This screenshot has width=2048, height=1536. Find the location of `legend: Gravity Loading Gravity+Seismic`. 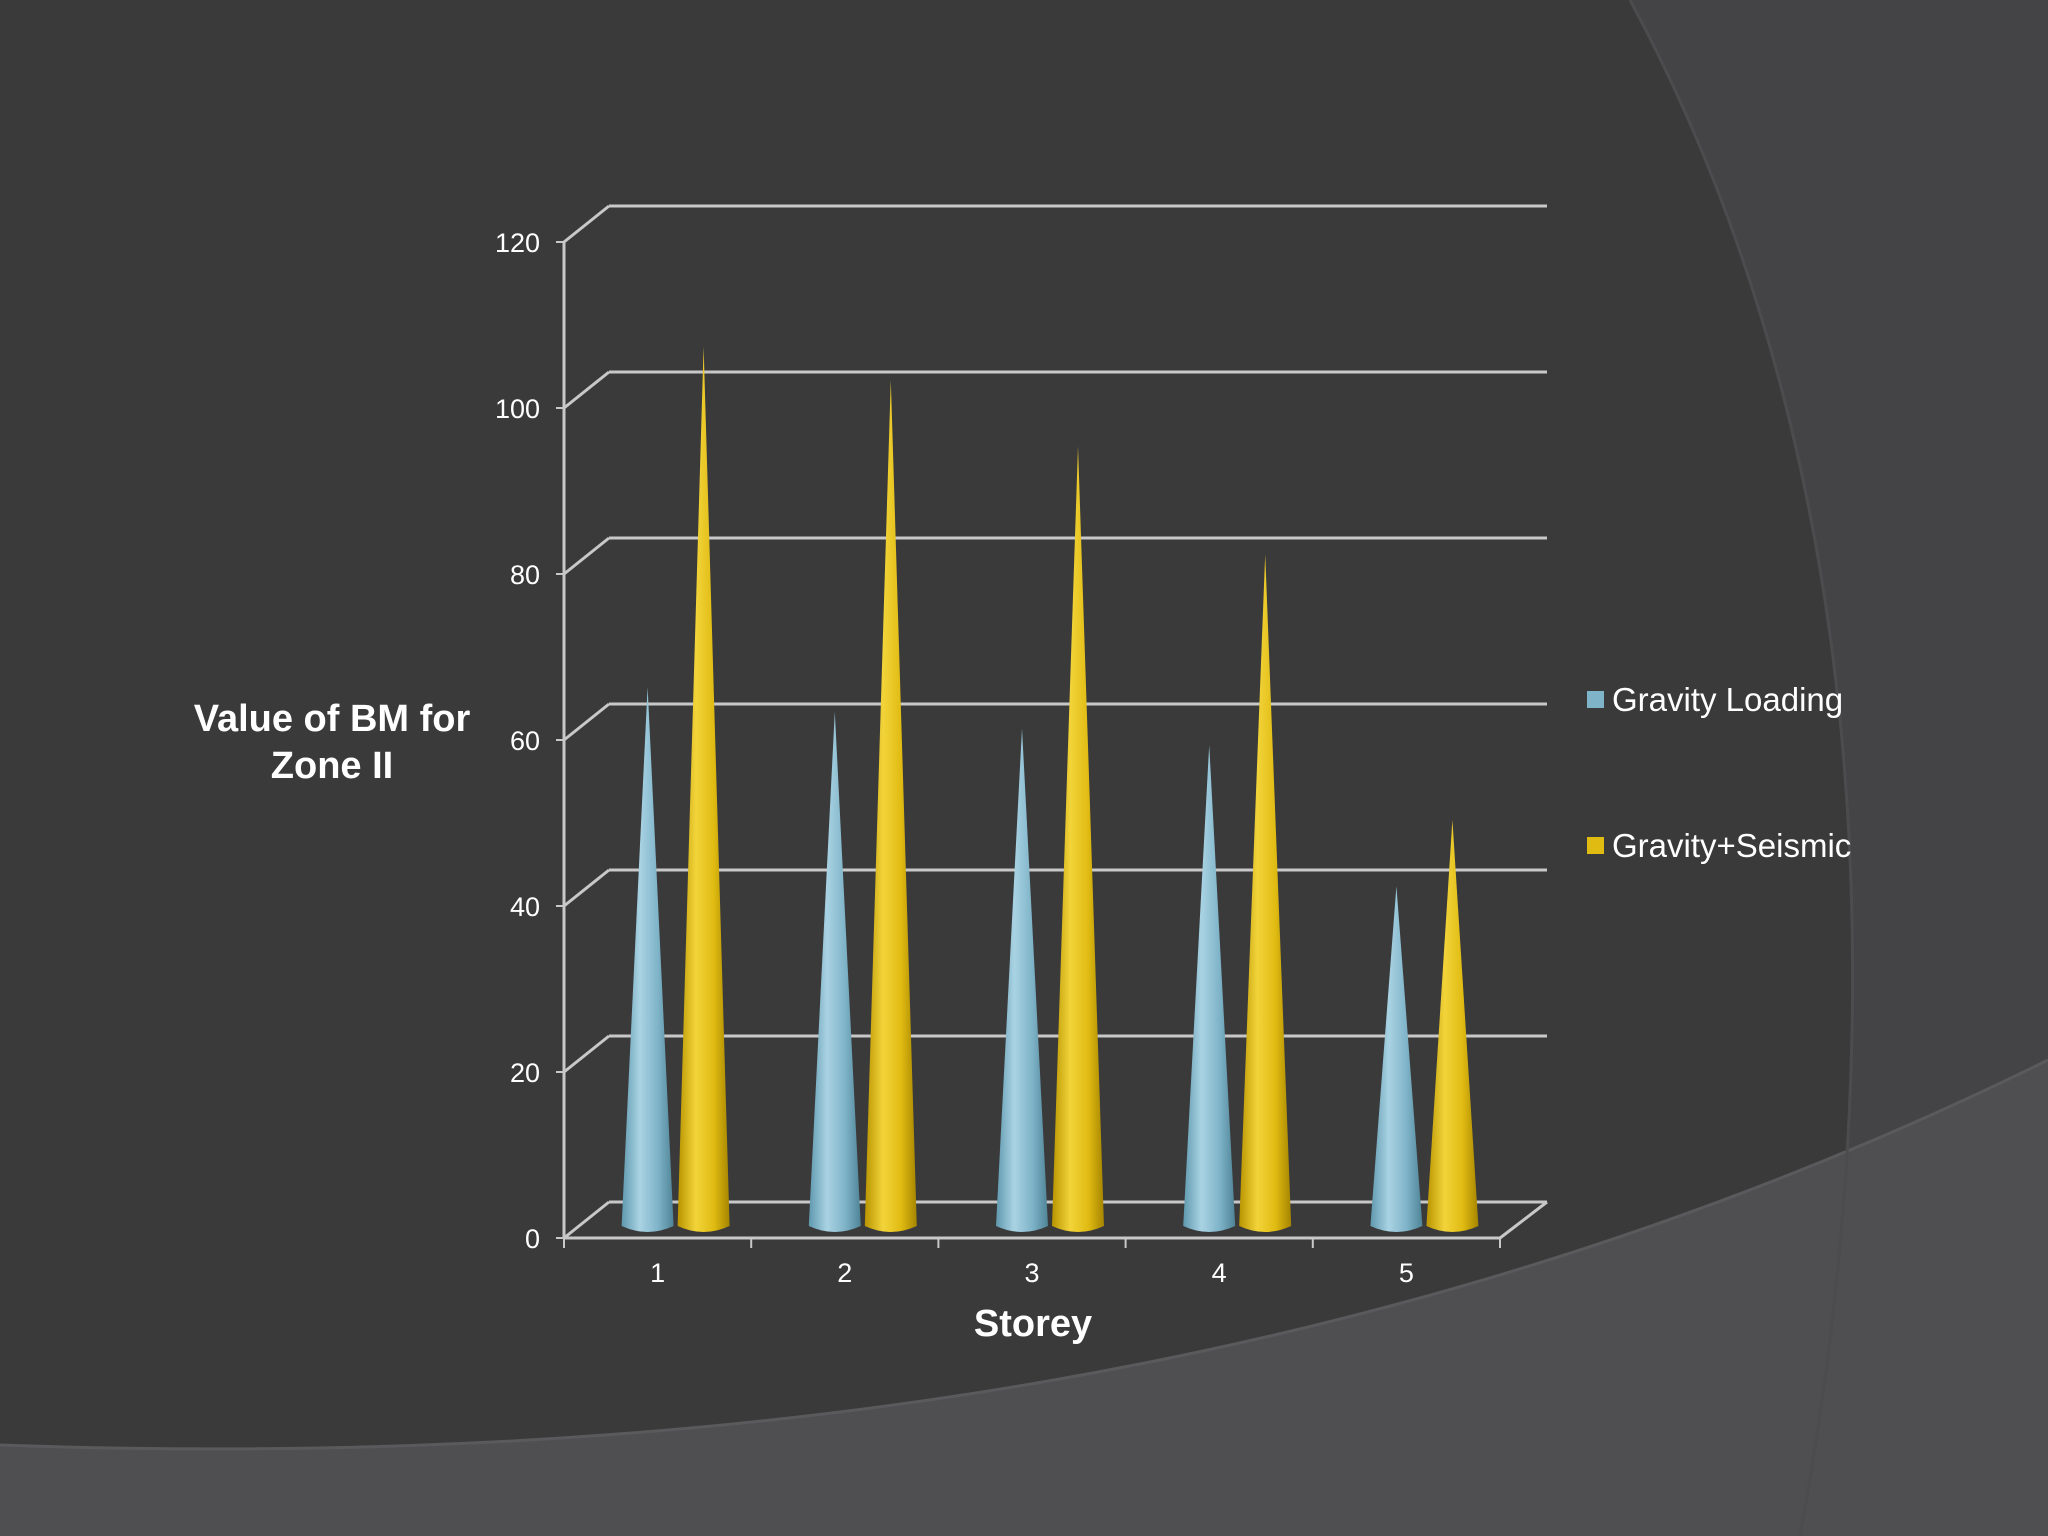

legend: Gravity Loading Gravity+Seismic is located at coordinates (1719, 772).